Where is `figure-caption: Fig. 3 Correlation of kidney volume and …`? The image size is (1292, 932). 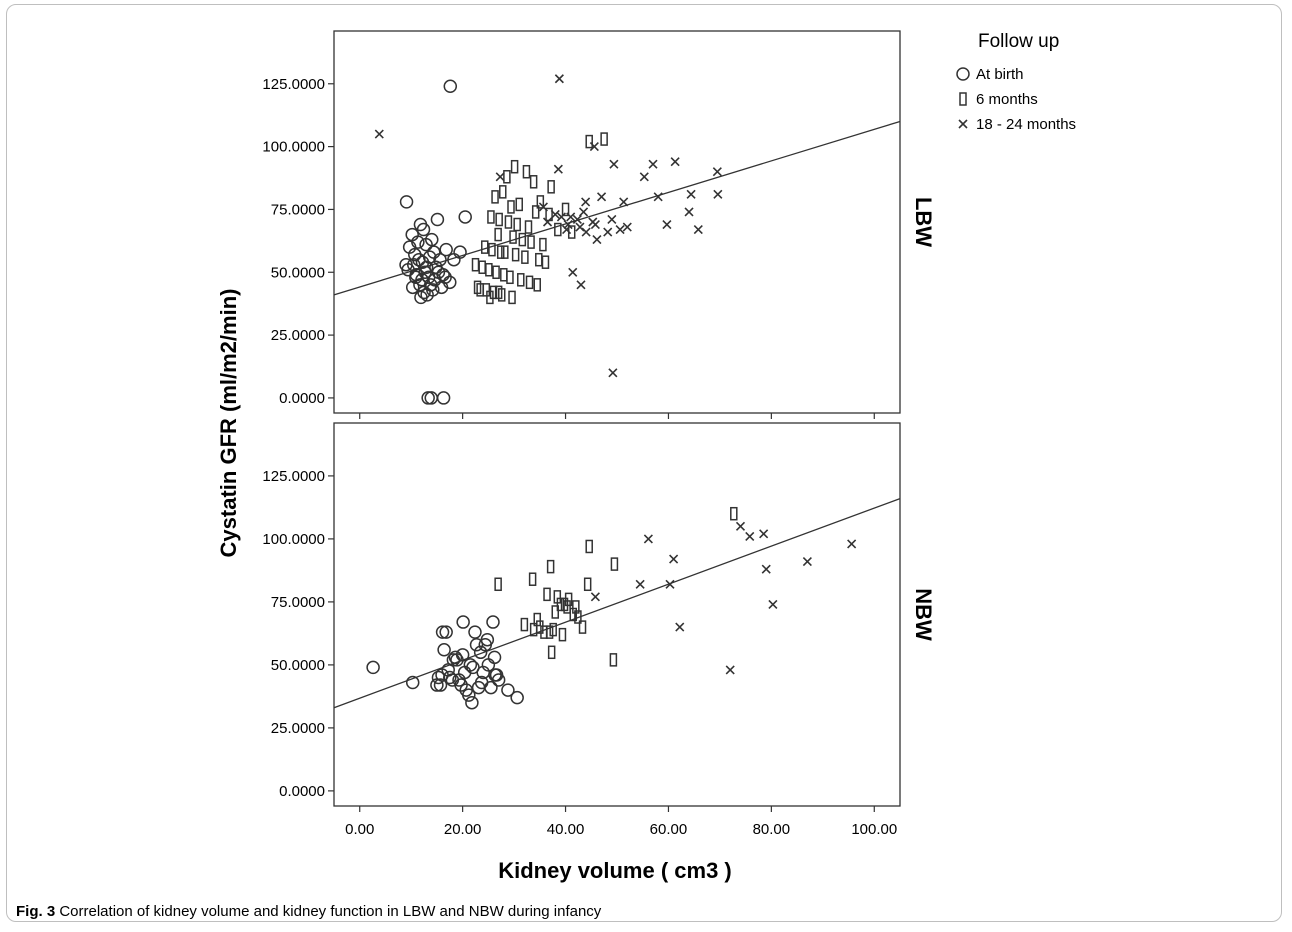 figure-caption: Fig. 3 Correlation of kidney volume and … is located at coordinates (308, 911).